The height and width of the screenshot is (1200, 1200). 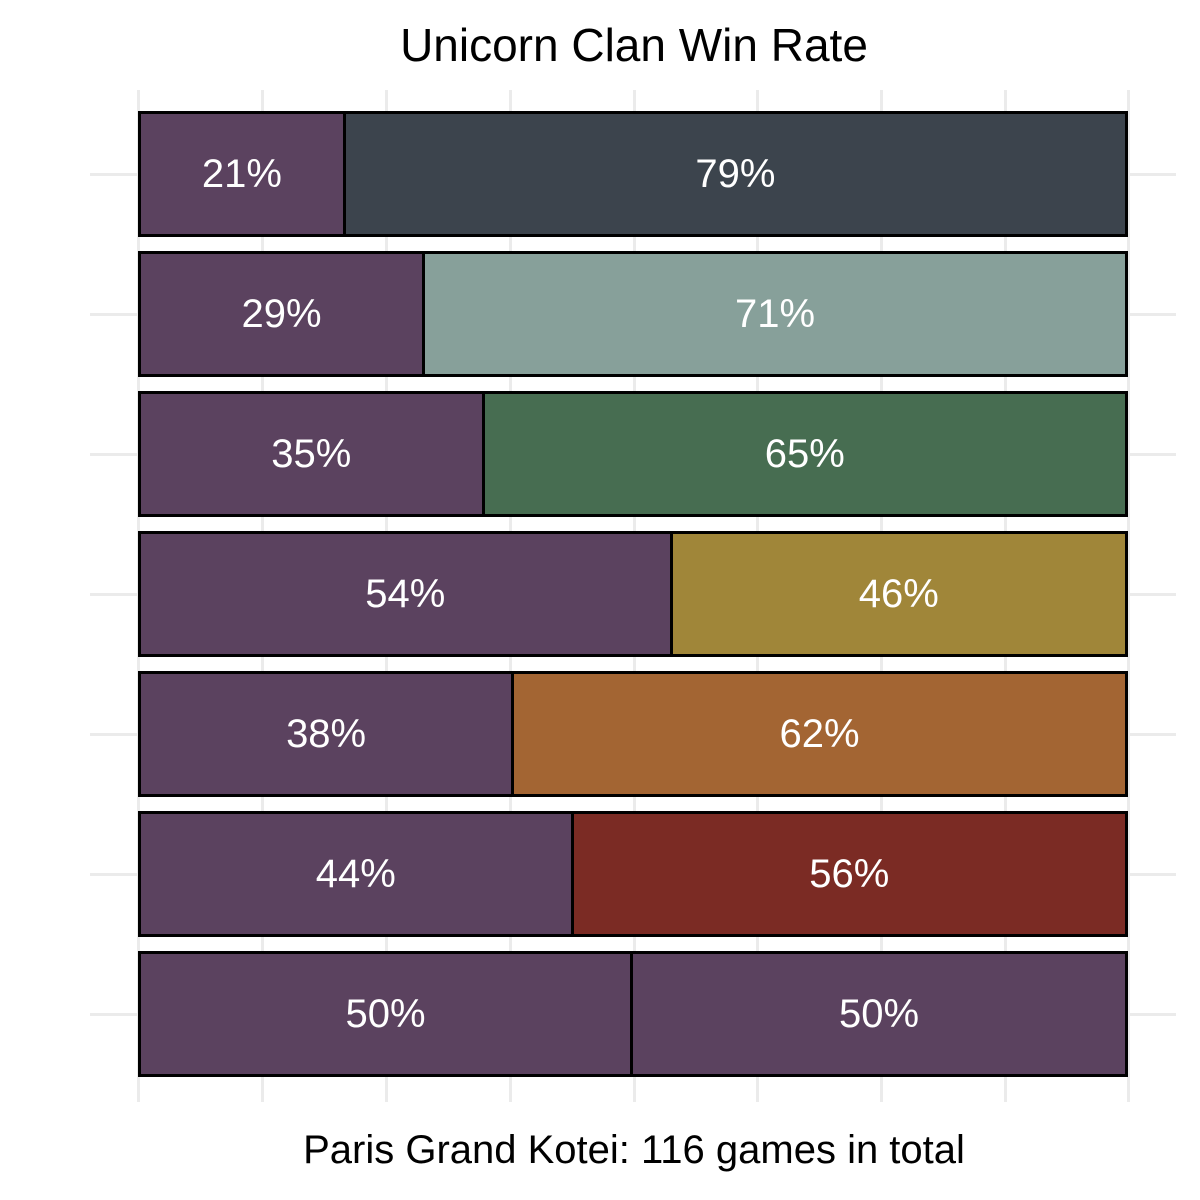 What do you see at coordinates (311, 454) in the screenshot?
I see `bar-segment-left: 35%` at bounding box center [311, 454].